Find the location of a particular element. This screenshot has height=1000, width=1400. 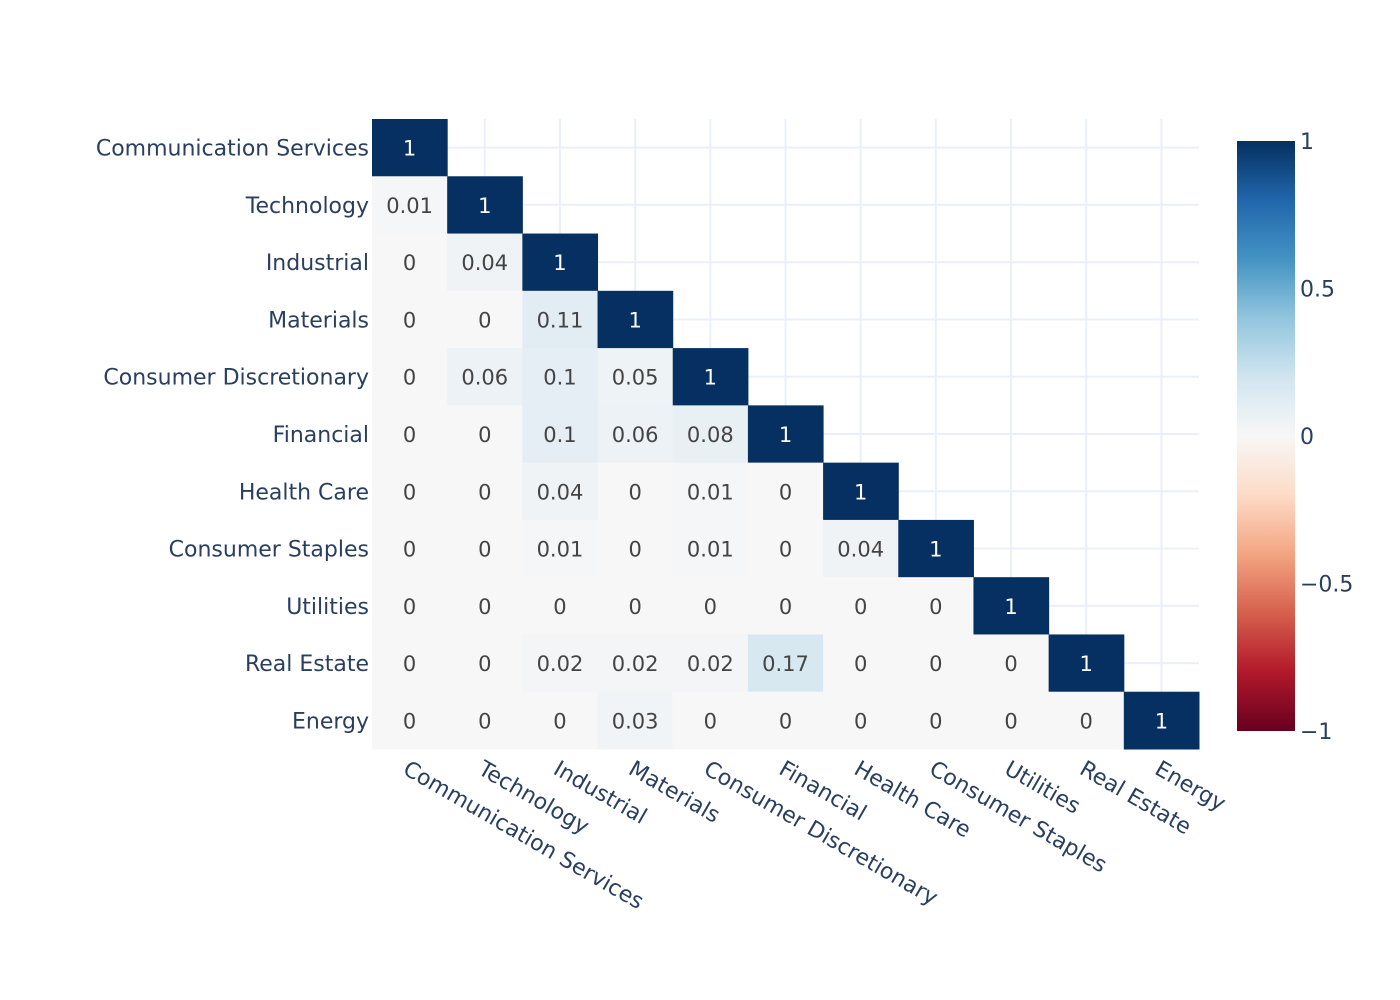

y-tick-materials: Materials is located at coordinates (318, 320).